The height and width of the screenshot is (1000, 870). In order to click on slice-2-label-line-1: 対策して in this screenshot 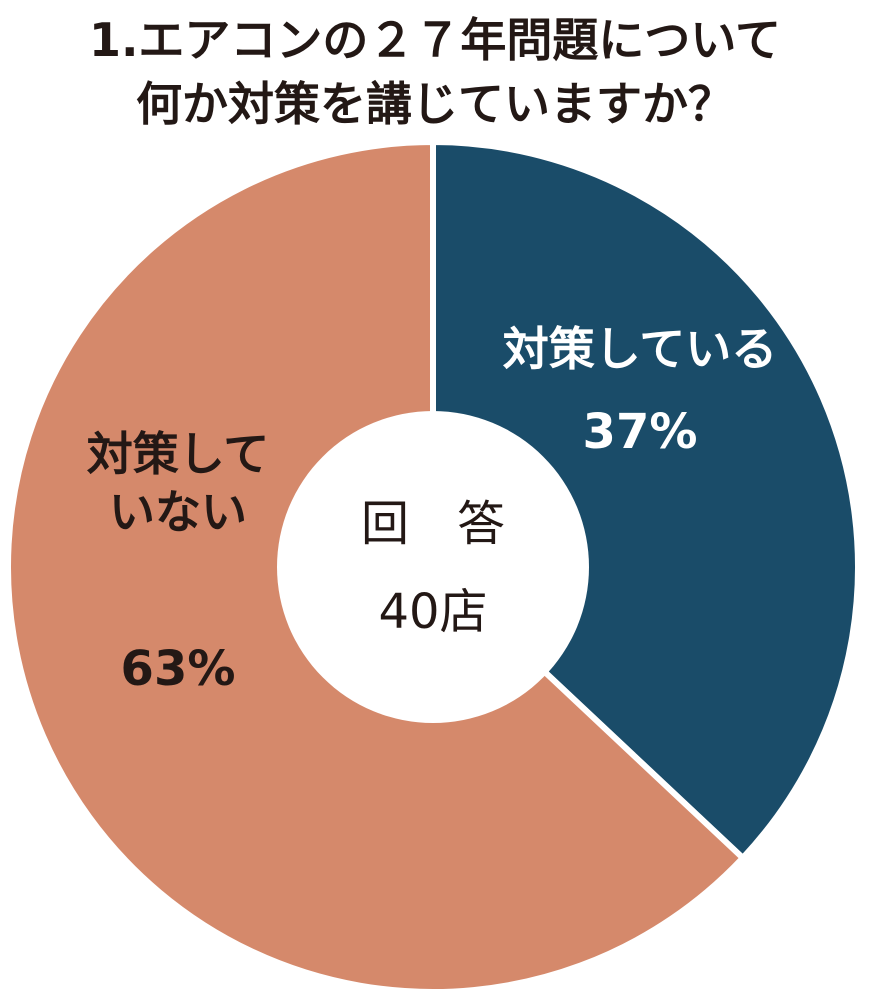, I will do `click(178, 454)`.